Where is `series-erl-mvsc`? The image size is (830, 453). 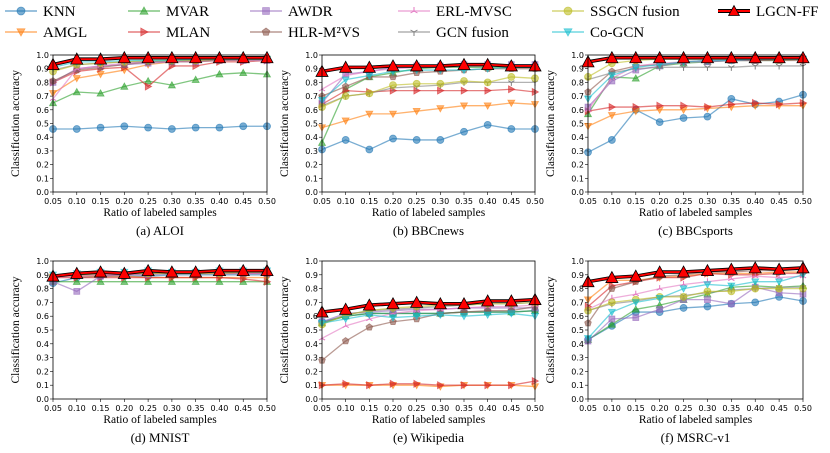
series-erl-mvsc is located at coordinates (428, 321).